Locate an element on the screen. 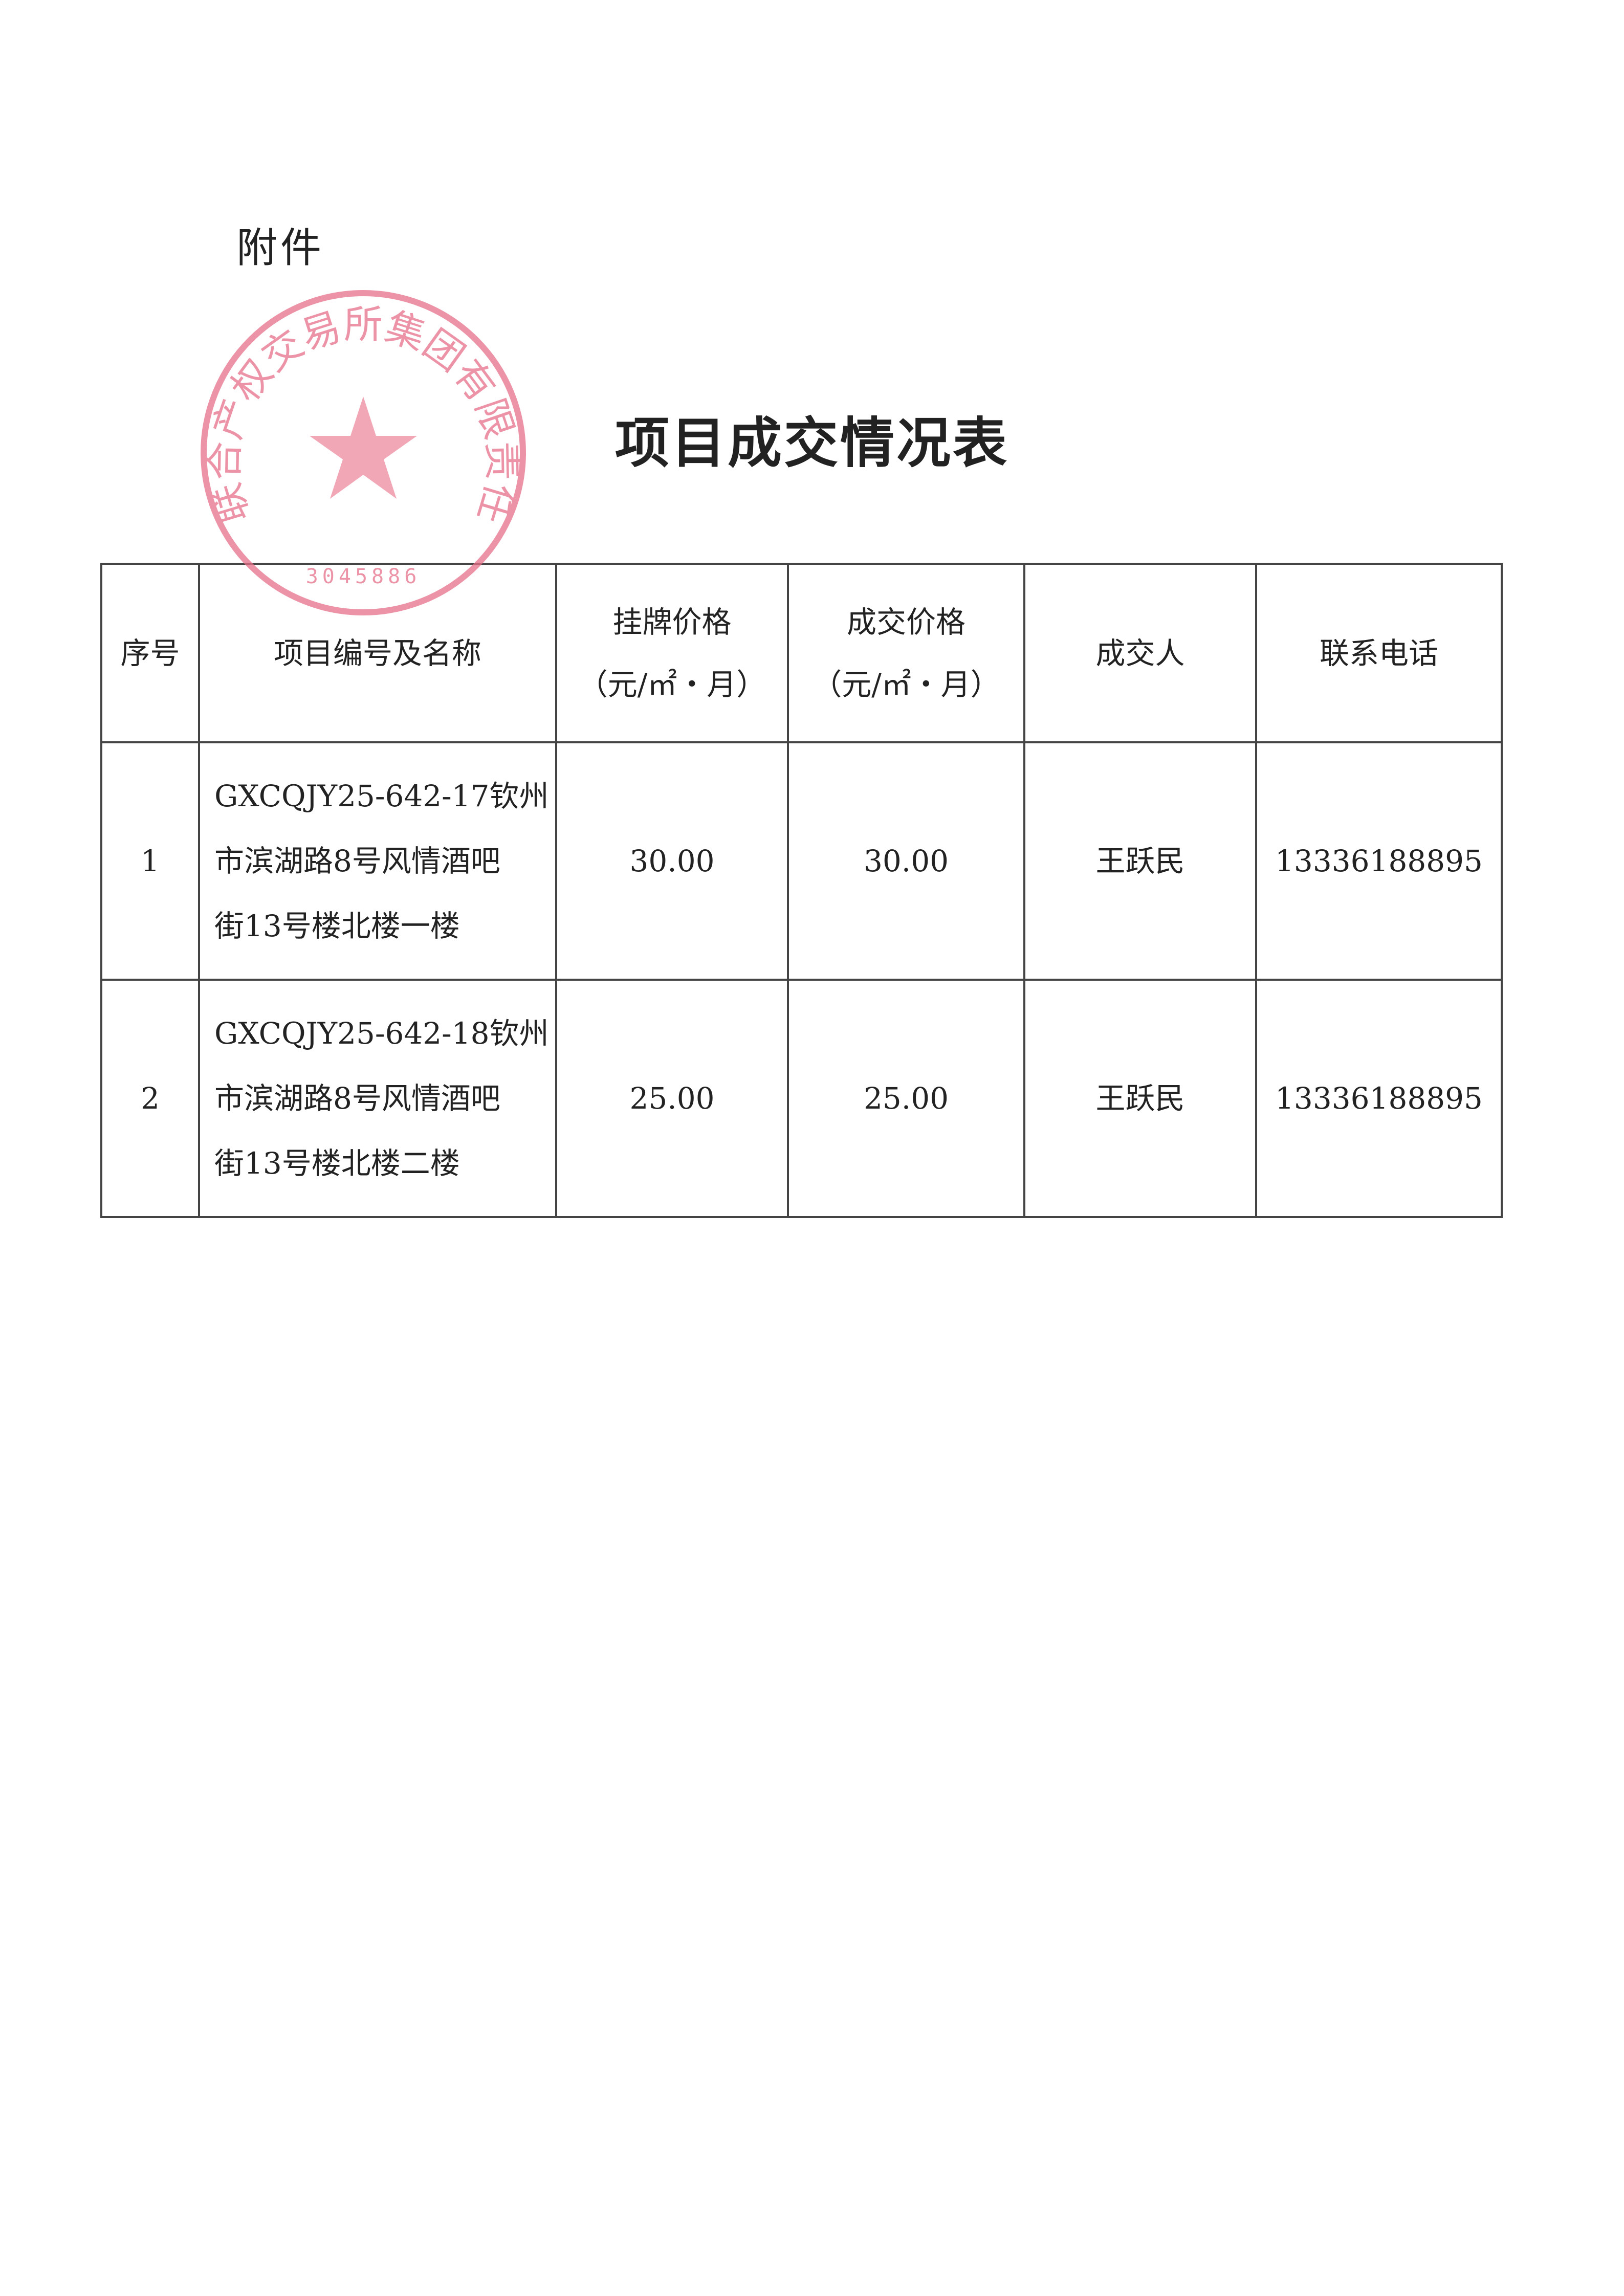 The width and height of the screenshot is (1624, 2296). attachment-label: 附件 is located at coordinates (280, 248).